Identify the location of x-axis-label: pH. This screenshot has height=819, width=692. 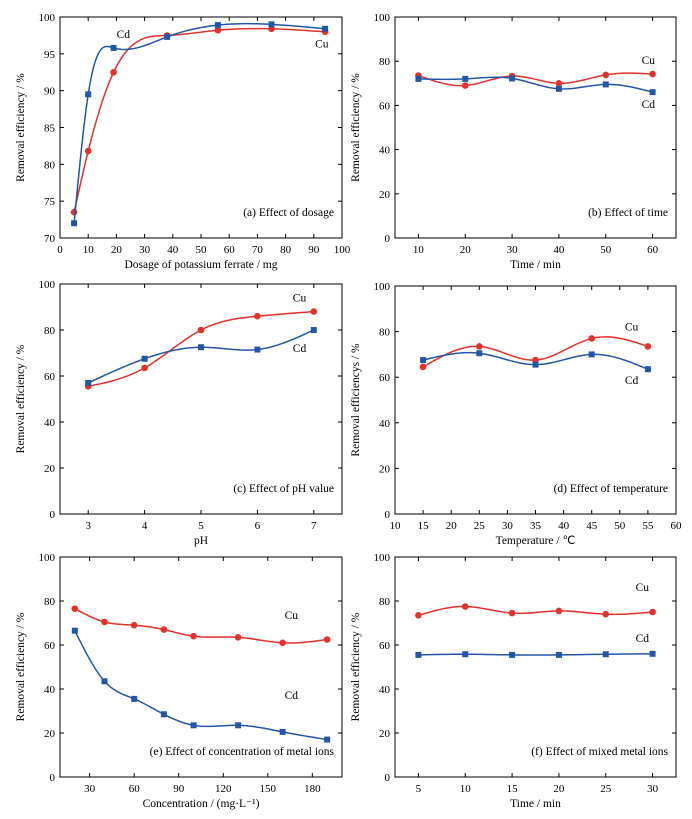
(201, 541).